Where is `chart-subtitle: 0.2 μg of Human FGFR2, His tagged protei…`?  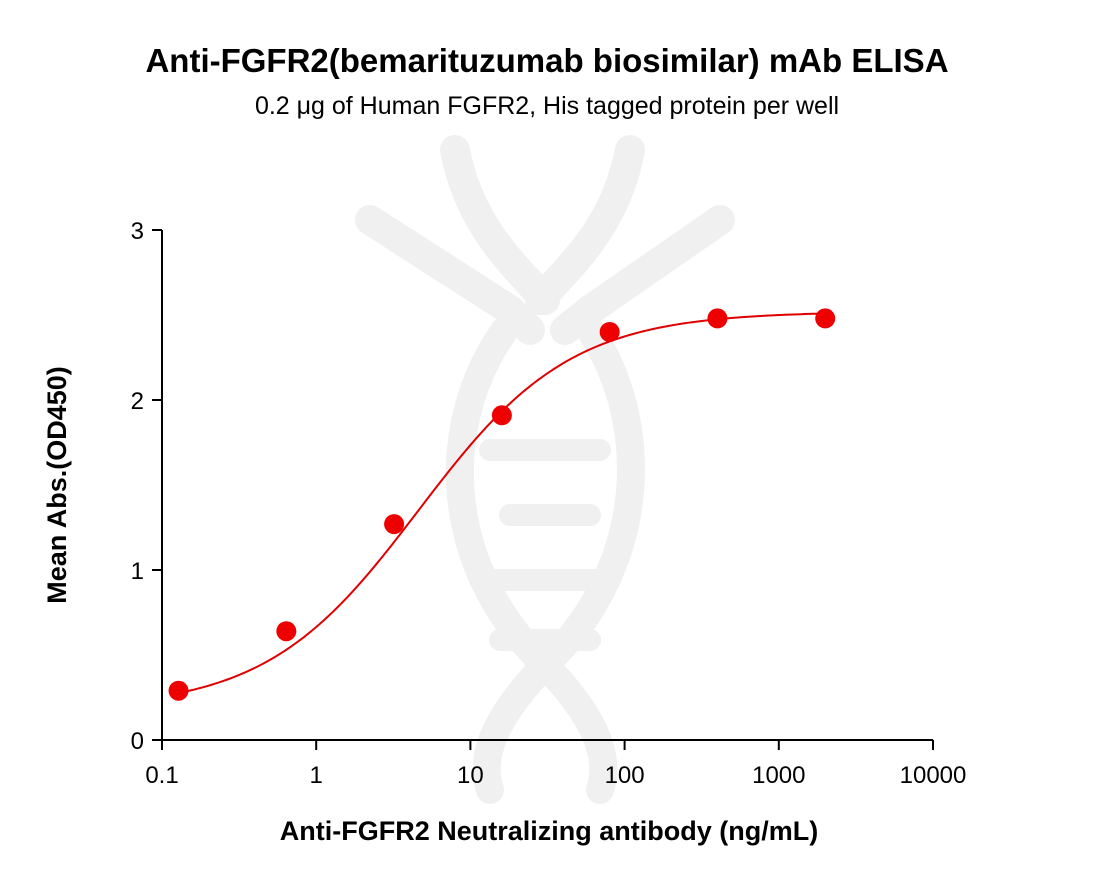
chart-subtitle: 0.2 μg of Human FGFR2, His tagged protei… is located at coordinates (547, 106).